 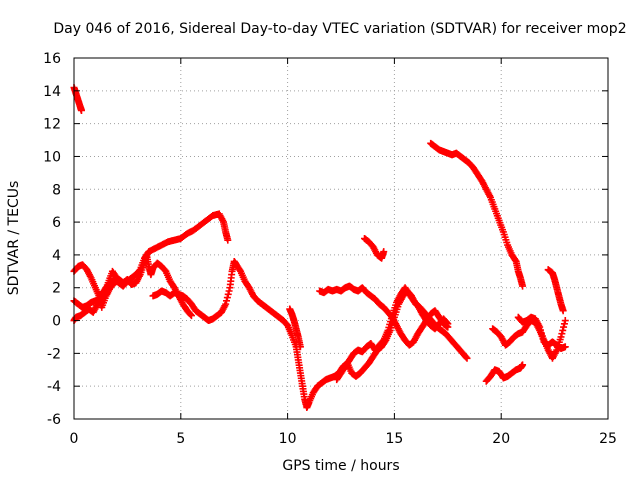 What do you see at coordinates (54, 420) in the screenshot?
I see `y-tick-label: -6` at bounding box center [54, 420].